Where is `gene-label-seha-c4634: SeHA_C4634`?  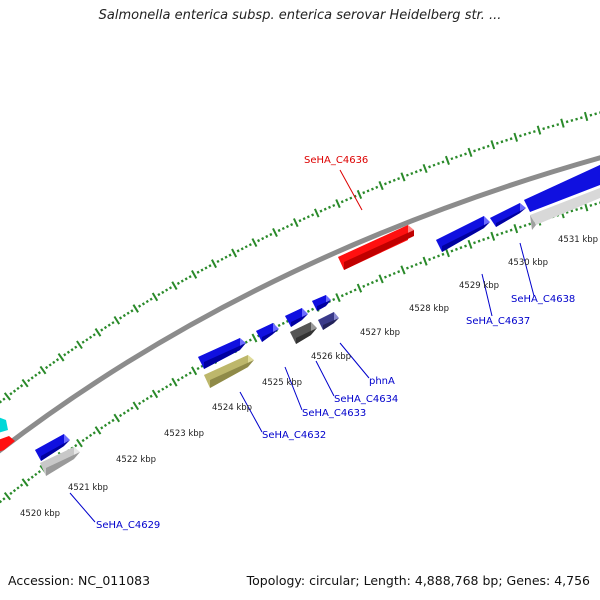 gene-label-seha-c4634: SeHA_C4634 is located at coordinates (366, 399).